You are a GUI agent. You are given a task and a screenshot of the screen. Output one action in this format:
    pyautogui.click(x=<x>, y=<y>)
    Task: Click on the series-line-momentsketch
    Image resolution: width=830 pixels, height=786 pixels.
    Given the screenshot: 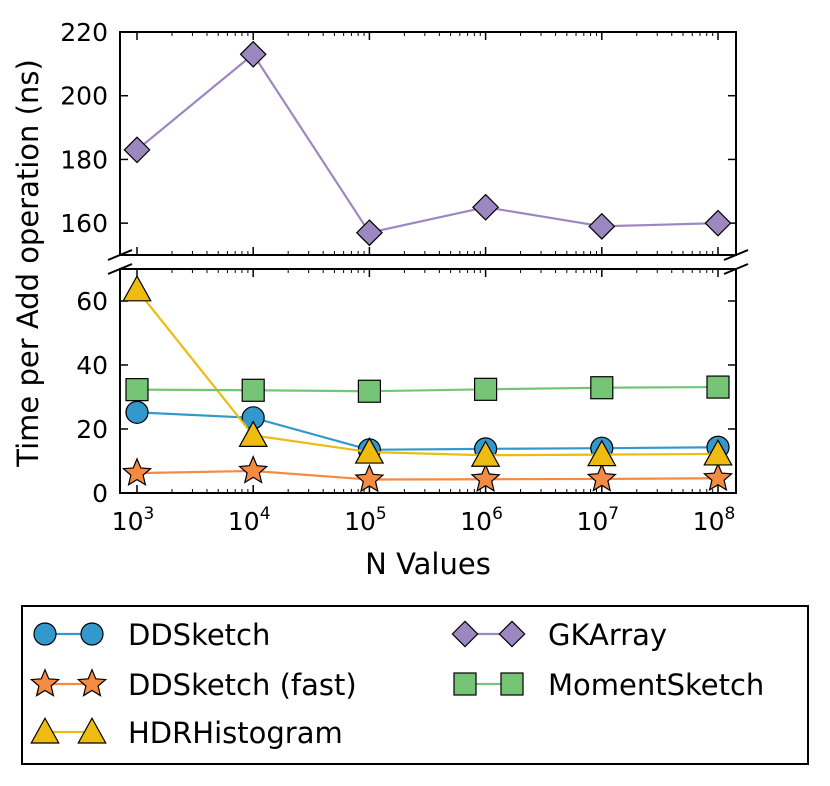 What is the action you would take?
    pyautogui.click(x=427, y=389)
    